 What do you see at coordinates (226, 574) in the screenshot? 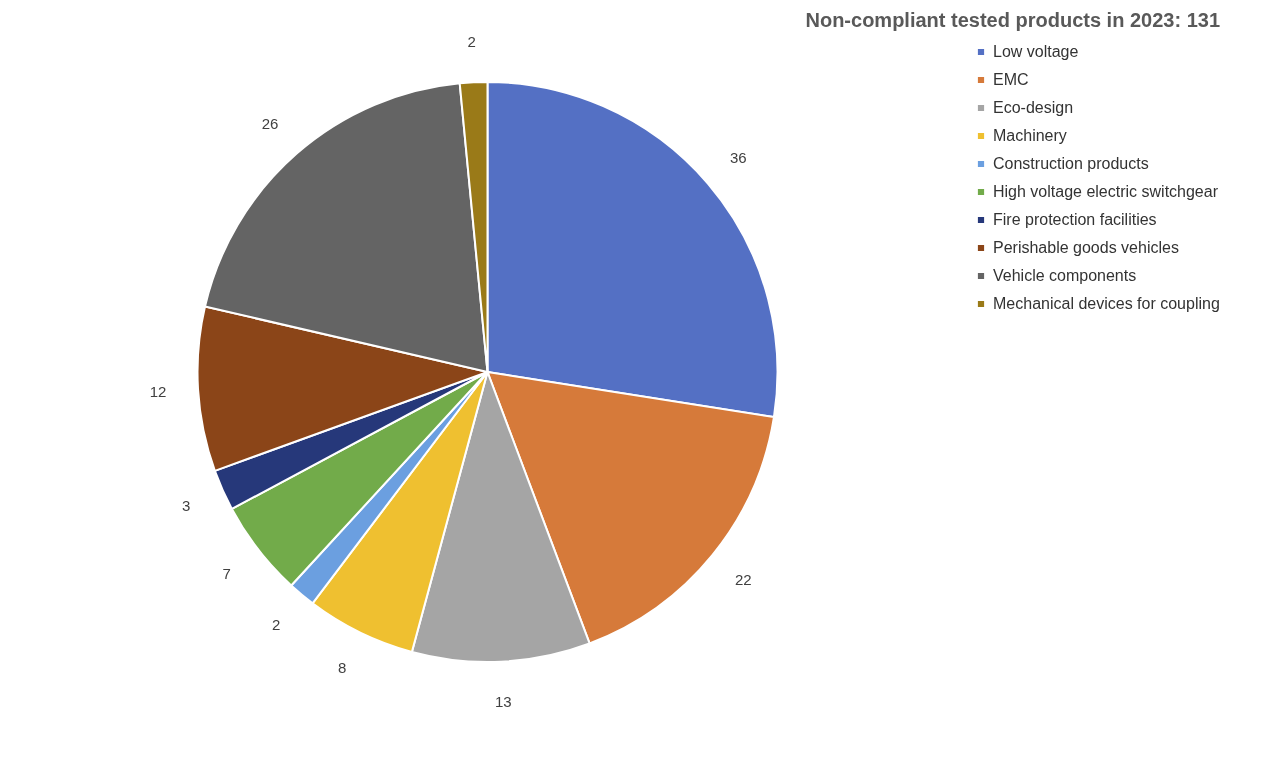
I see `data-label: 7` at bounding box center [226, 574].